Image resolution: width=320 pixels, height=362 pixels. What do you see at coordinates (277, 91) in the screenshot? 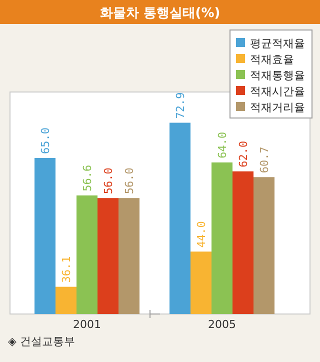
I see `legend-label: 적재시간율` at bounding box center [277, 91].